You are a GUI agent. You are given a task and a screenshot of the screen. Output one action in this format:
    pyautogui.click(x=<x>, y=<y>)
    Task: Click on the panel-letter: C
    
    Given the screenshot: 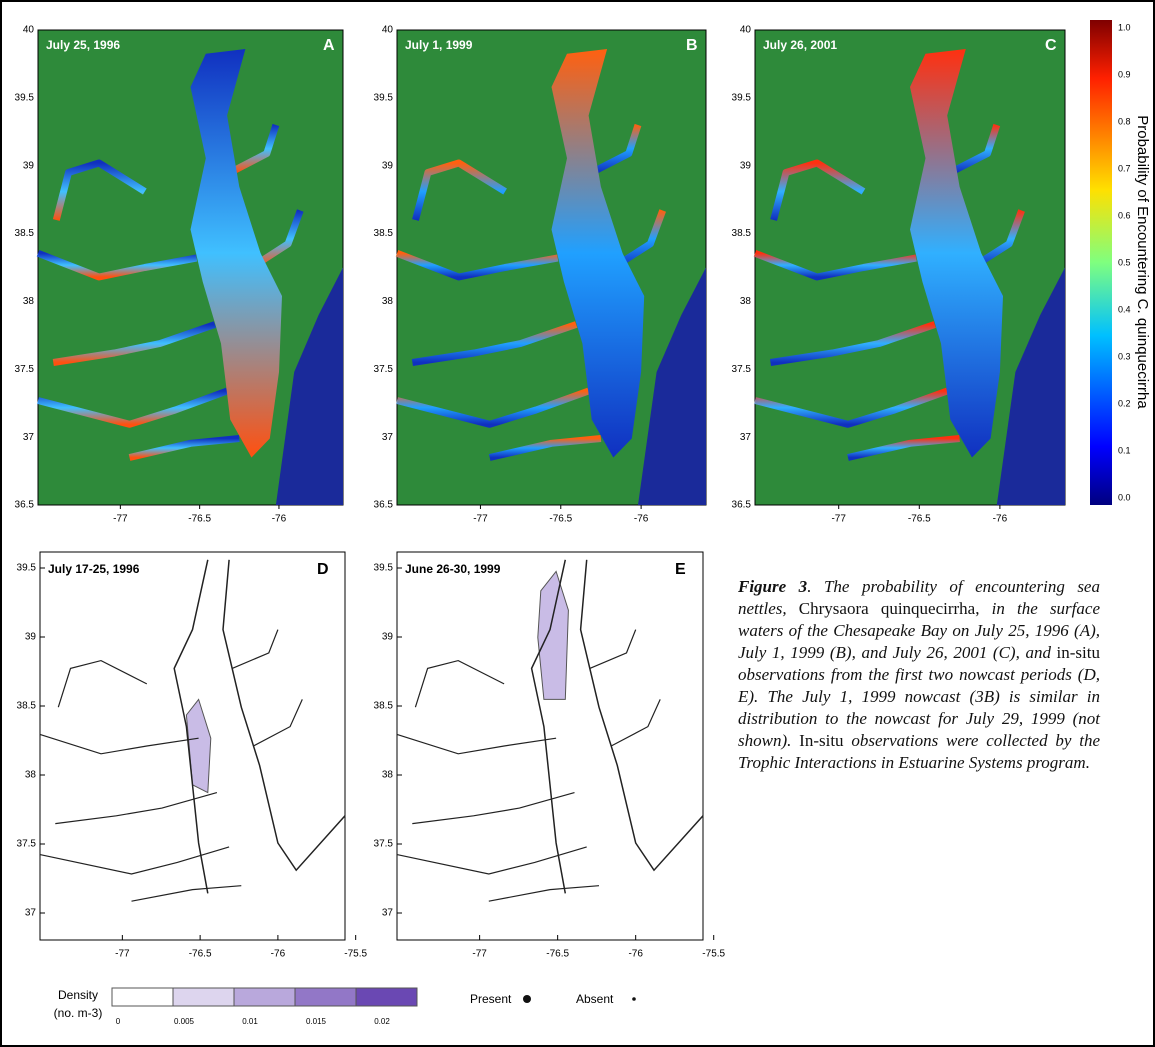 What is the action you would take?
    pyautogui.click(x=1051, y=45)
    